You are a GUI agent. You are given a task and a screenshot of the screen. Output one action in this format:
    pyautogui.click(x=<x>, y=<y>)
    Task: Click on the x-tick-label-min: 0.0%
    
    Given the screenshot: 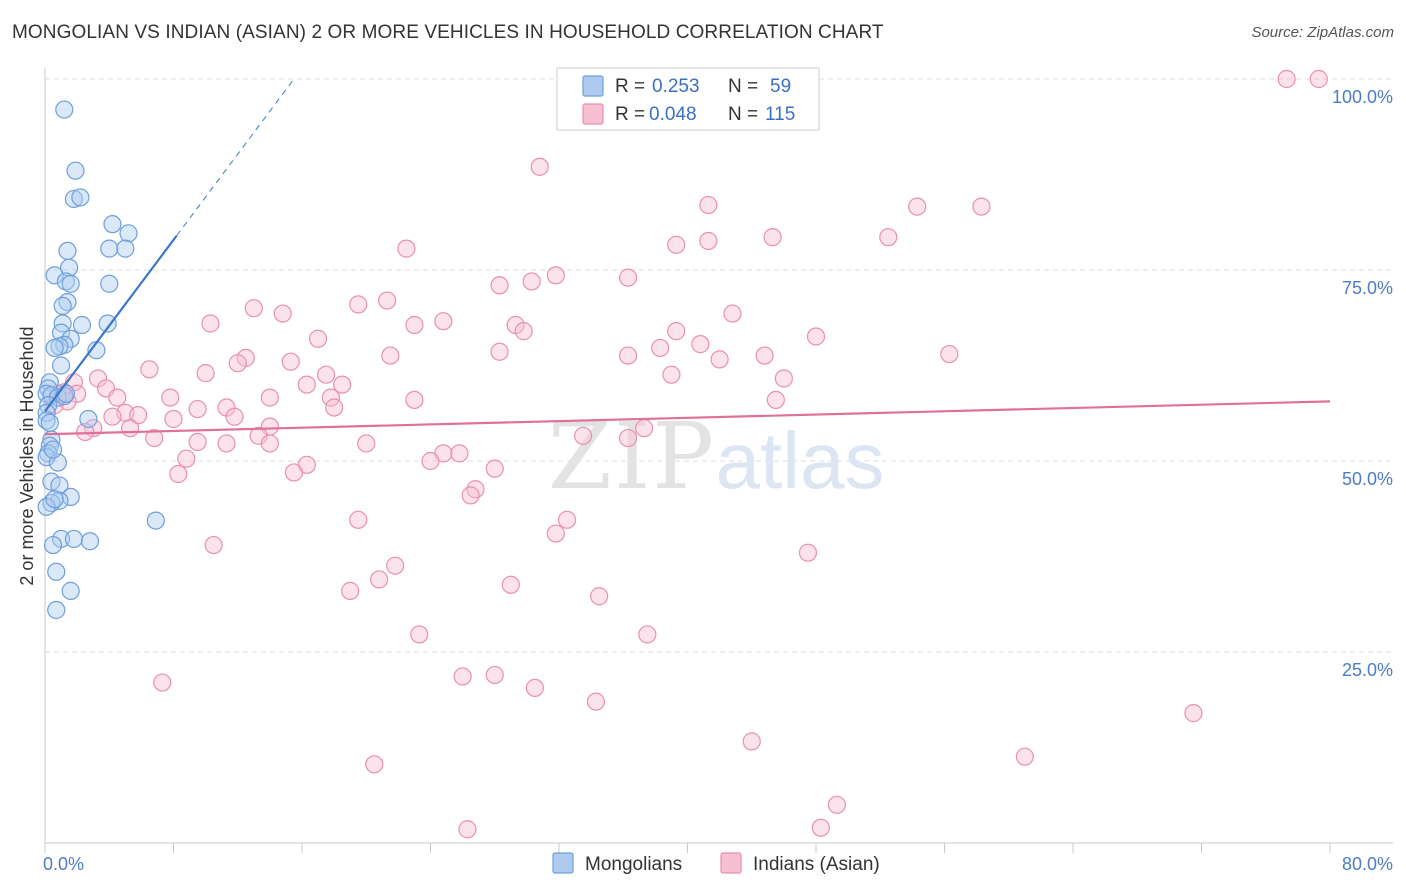 What is the action you would take?
    pyautogui.click(x=63, y=864)
    